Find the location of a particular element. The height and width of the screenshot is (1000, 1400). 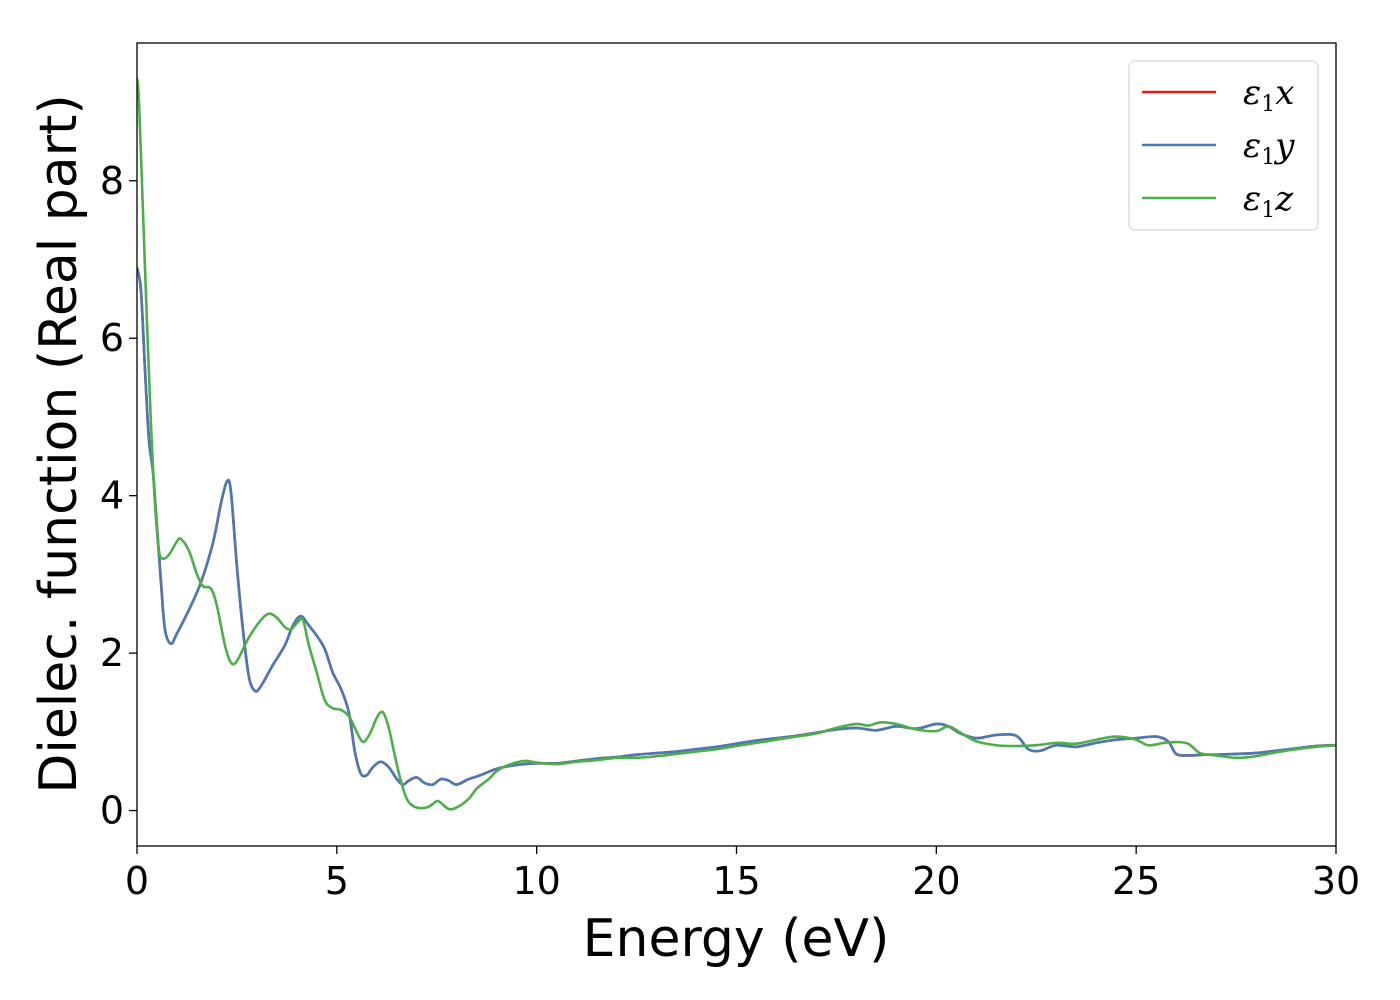

legend-label-x: ε1x is located at coordinates (1268, 95).